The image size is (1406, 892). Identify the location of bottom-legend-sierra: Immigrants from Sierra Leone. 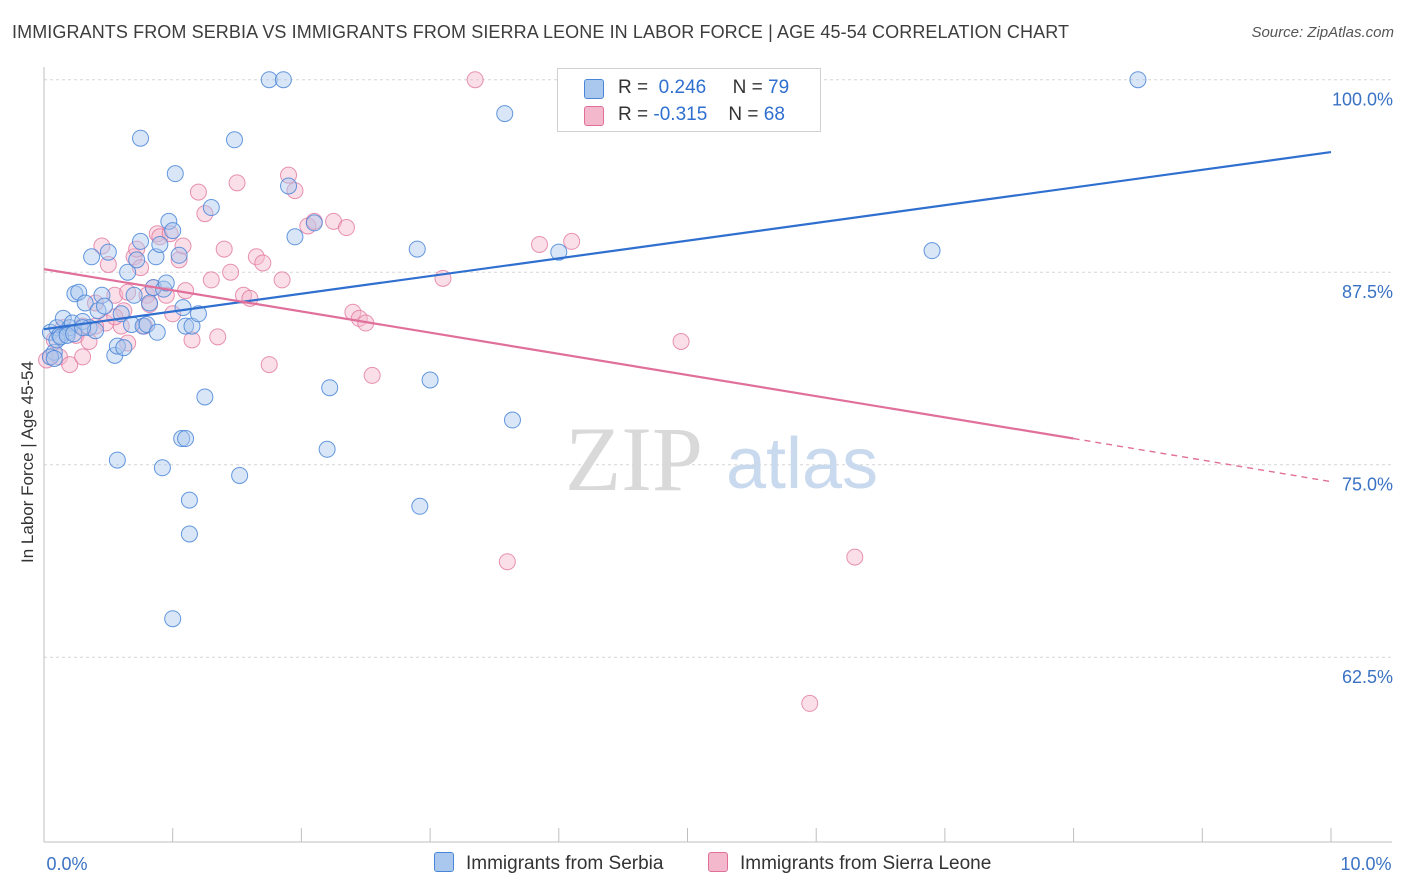
(849, 863).